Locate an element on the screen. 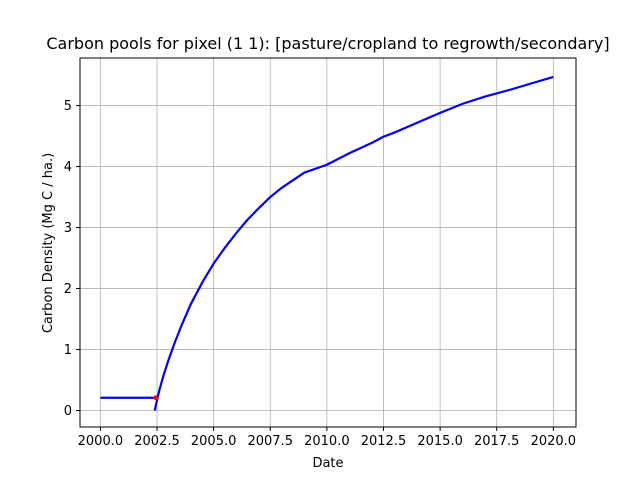  x-axis-label: Date is located at coordinates (327, 463).